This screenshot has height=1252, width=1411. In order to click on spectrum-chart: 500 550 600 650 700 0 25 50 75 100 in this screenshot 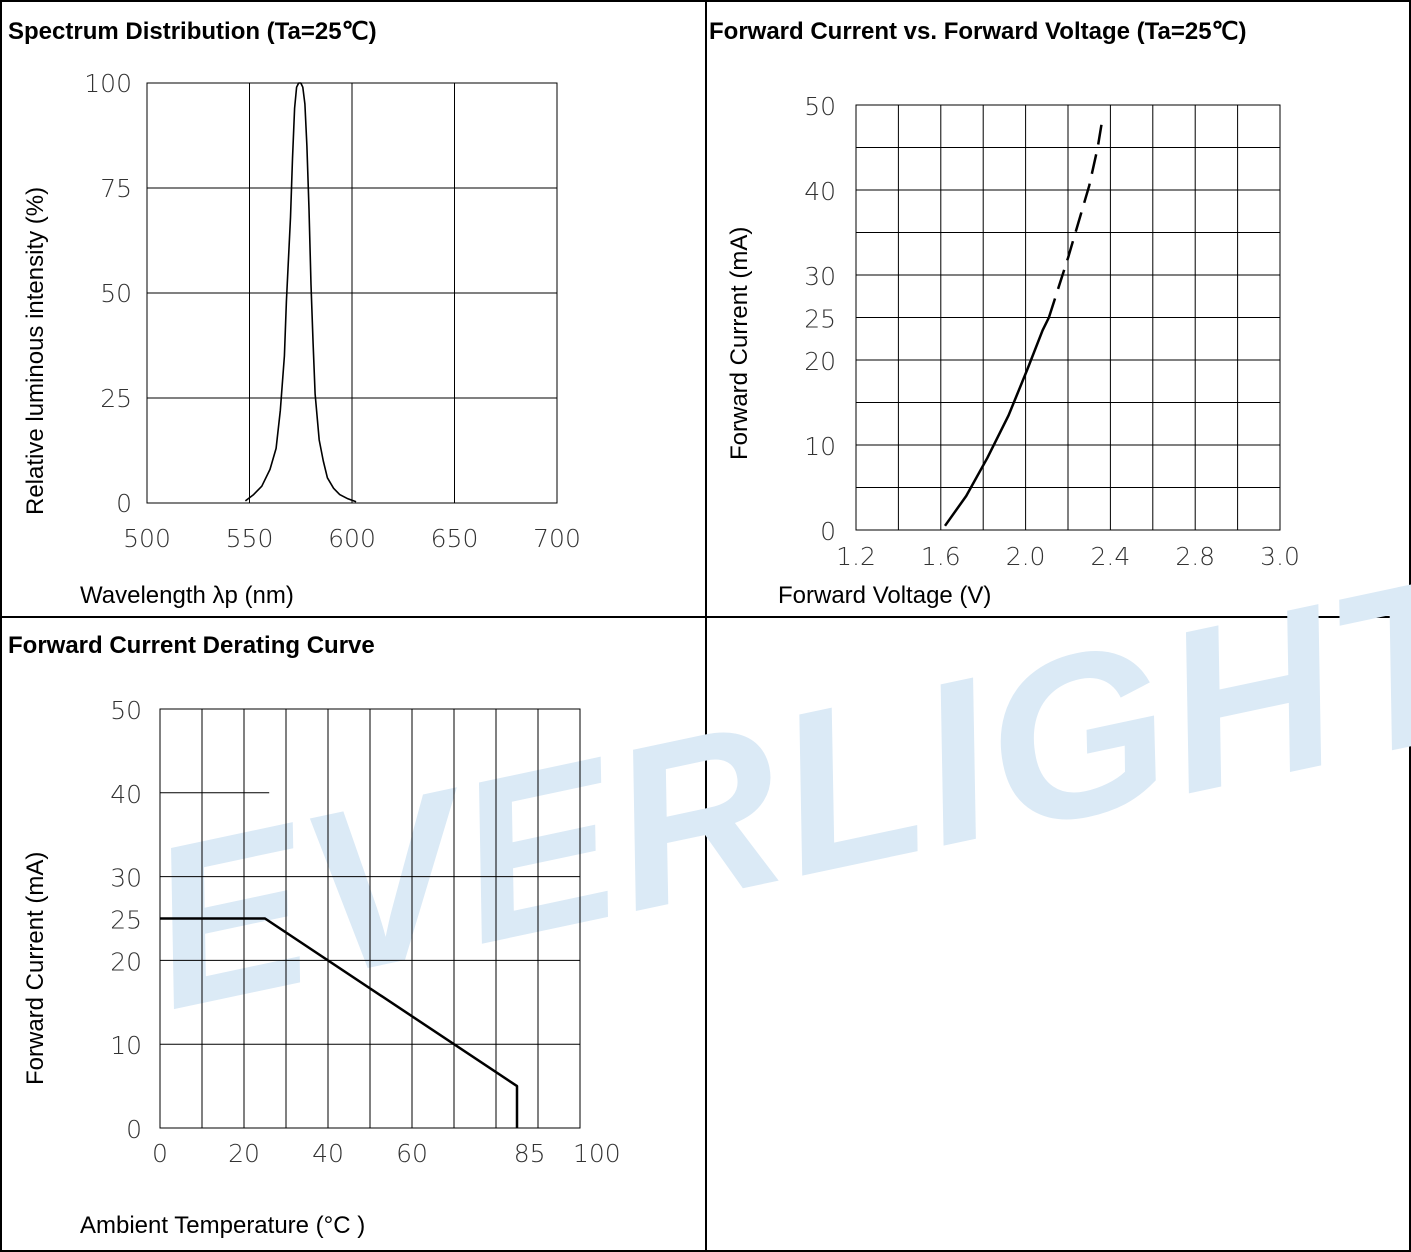, I will do `click(332, 311)`.